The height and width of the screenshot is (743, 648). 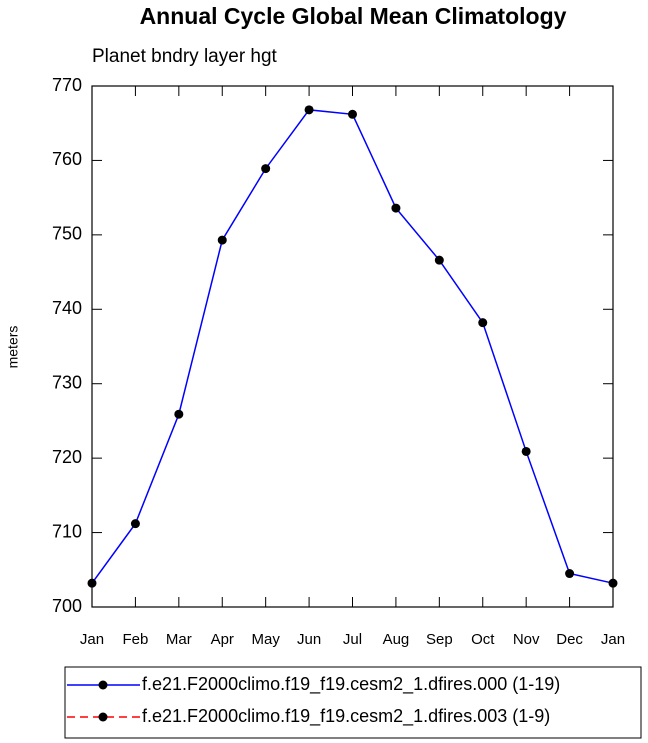 What do you see at coordinates (353, 16) in the screenshot?
I see `chart-title: Annual Cycle Global Mean Climatology` at bounding box center [353, 16].